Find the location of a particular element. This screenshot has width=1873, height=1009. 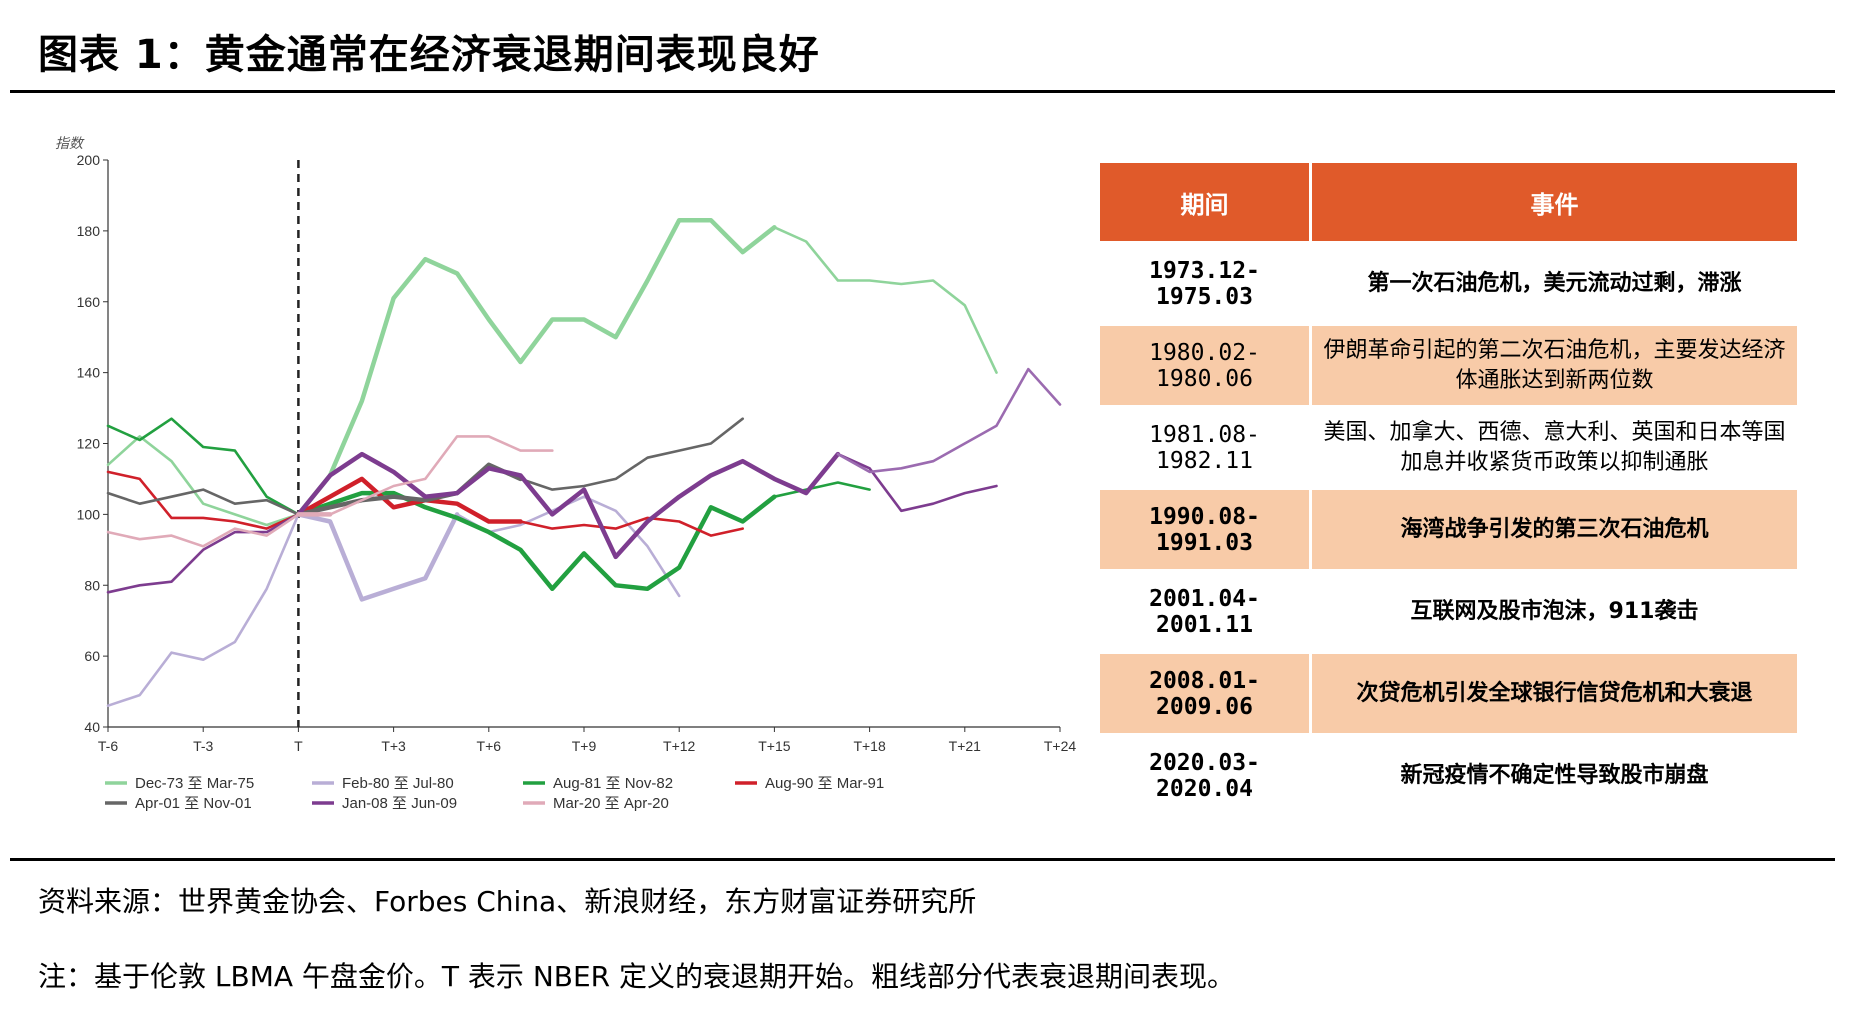

table-cell-event: 次贷危机引发全球银行信贷危机和大衰退 is located at coordinates (1554, 693).